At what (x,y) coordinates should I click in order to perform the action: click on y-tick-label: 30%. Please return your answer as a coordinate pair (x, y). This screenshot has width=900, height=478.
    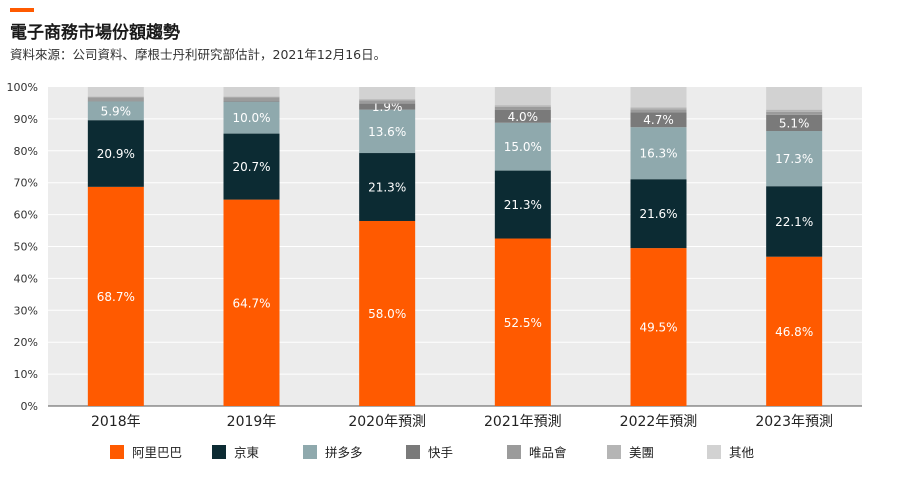
    Looking at the image, I should click on (26, 310).